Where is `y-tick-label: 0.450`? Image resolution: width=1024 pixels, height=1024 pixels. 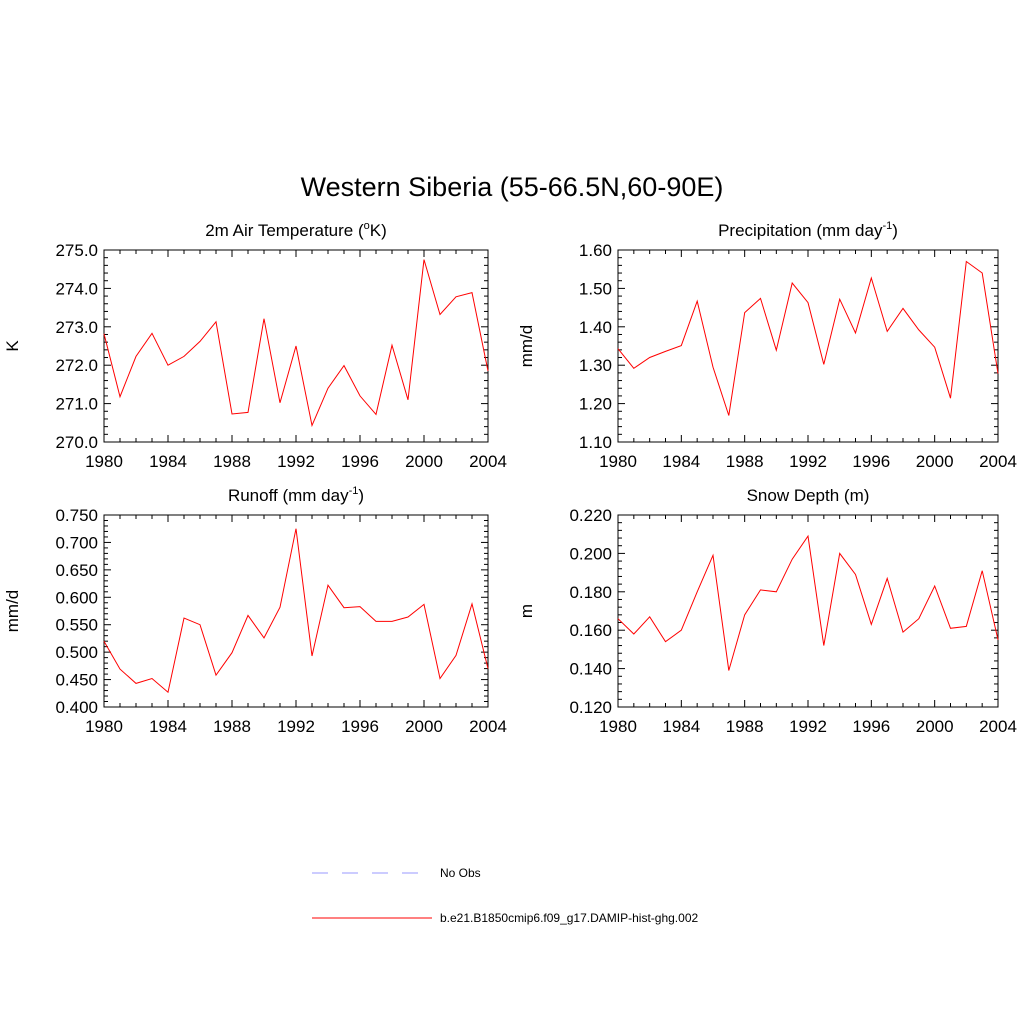
y-tick-label: 0.450 is located at coordinates (76, 680).